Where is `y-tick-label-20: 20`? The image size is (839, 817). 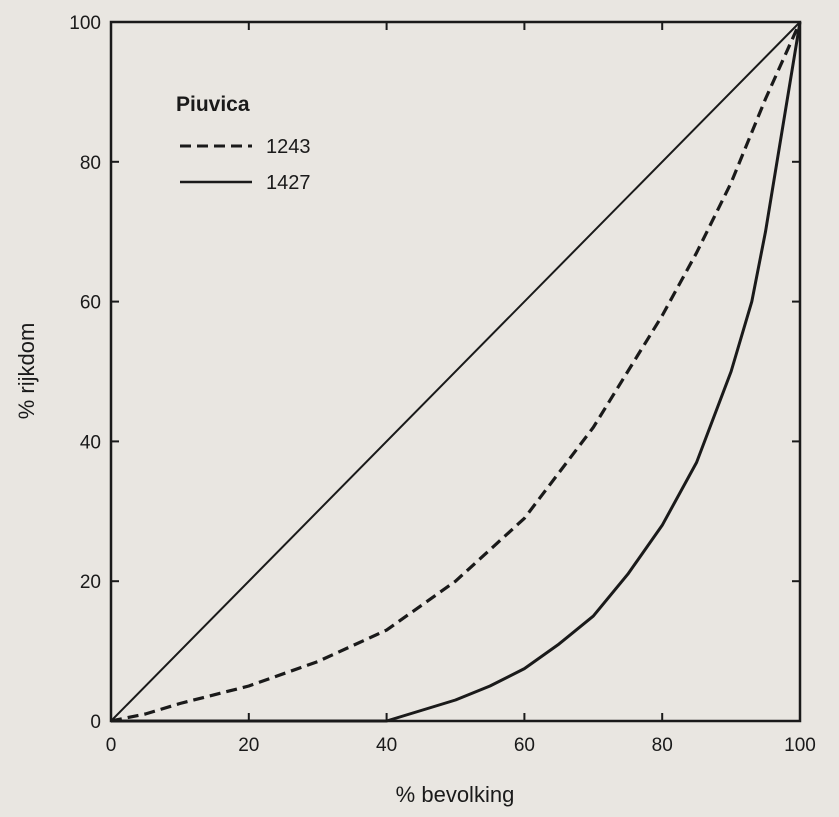
y-tick-label-20: 20 is located at coordinates (90, 582).